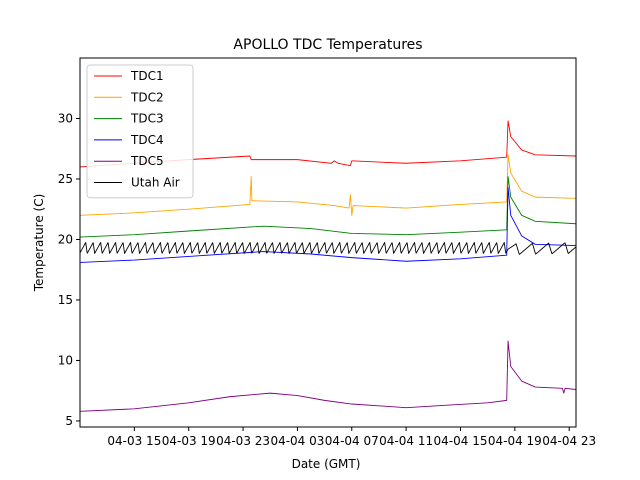 The image size is (640, 480). What do you see at coordinates (65, 239) in the screenshot?
I see `y-tick-label: 20` at bounding box center [65, 239].